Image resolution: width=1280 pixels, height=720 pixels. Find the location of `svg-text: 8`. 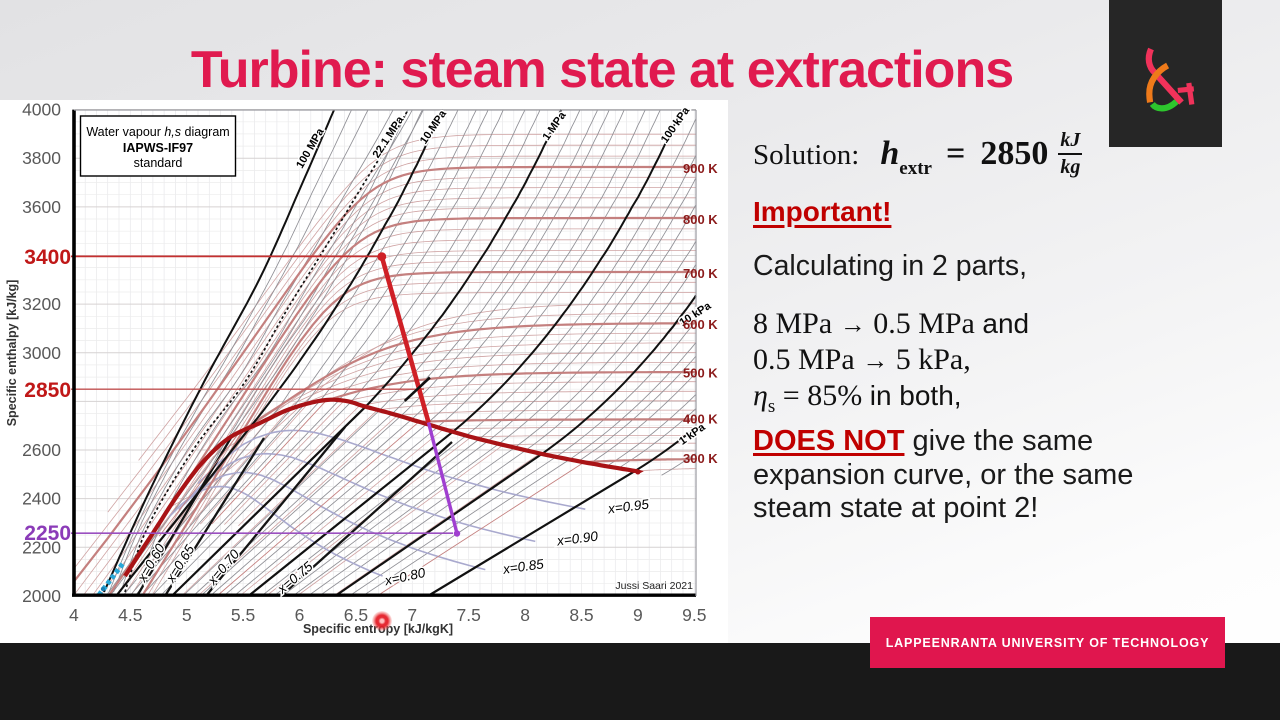

svg-text: 8 is located at coordinates (525, 615).